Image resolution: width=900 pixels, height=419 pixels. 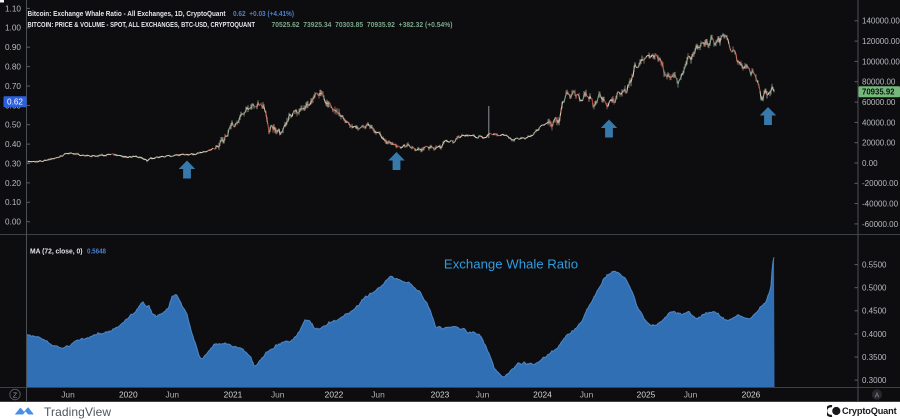 I want to click on svg-text: 100000.00, so click(x=881, y=61).